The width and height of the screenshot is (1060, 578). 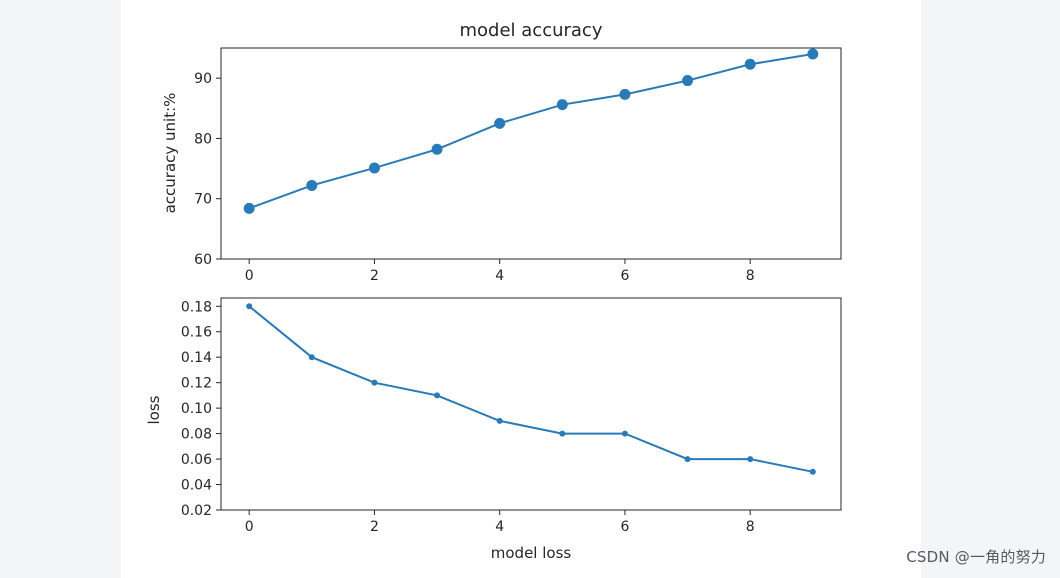 I want to click on y-tick-label: 90, so click(x=203, y=79).